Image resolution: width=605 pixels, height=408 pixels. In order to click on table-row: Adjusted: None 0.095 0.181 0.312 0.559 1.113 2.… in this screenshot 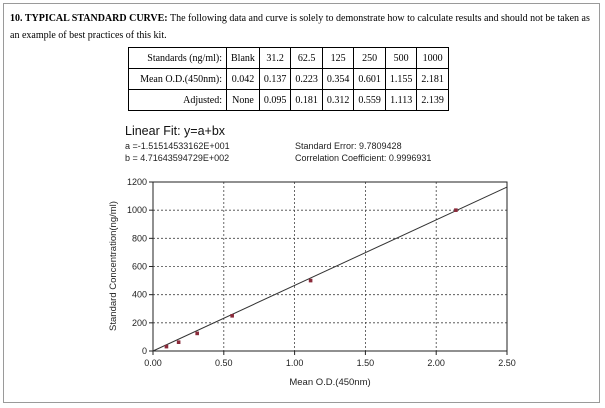, I will do `click(288, 100)`.